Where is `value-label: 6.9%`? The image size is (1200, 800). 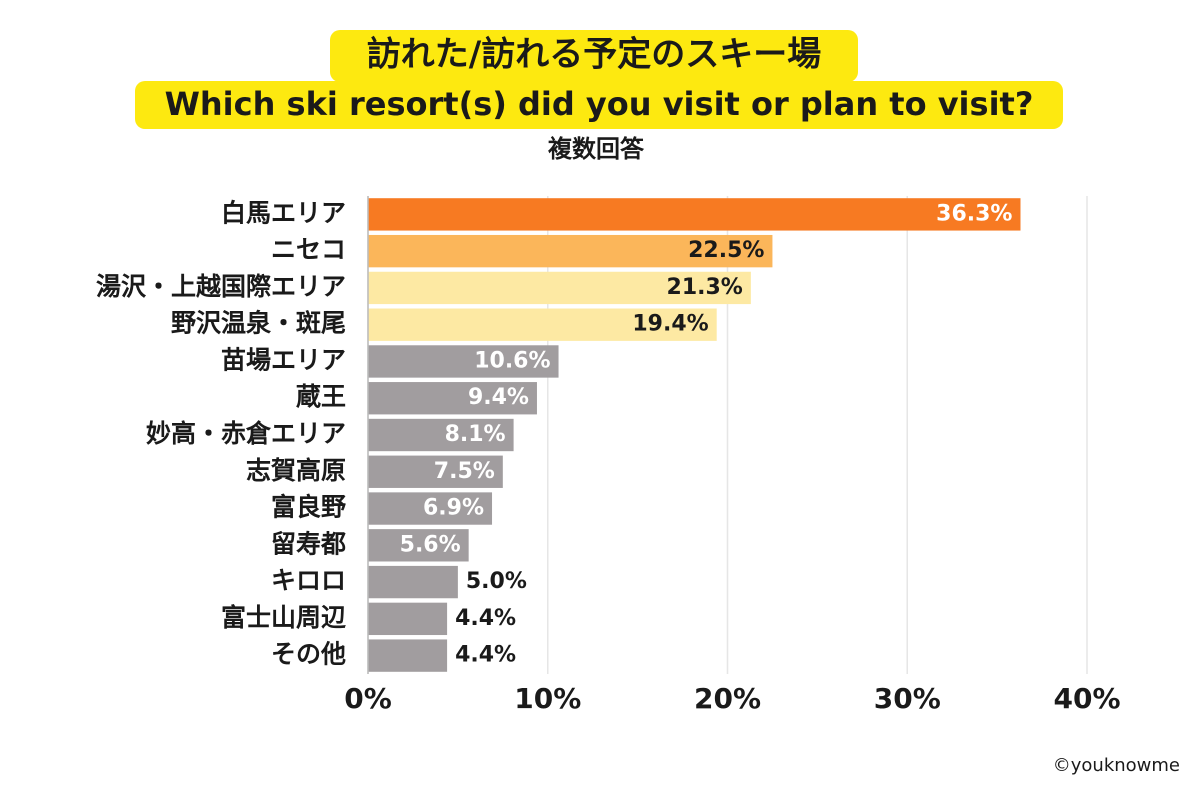 value-label: 6.9% is located at coordinates (453, 508).